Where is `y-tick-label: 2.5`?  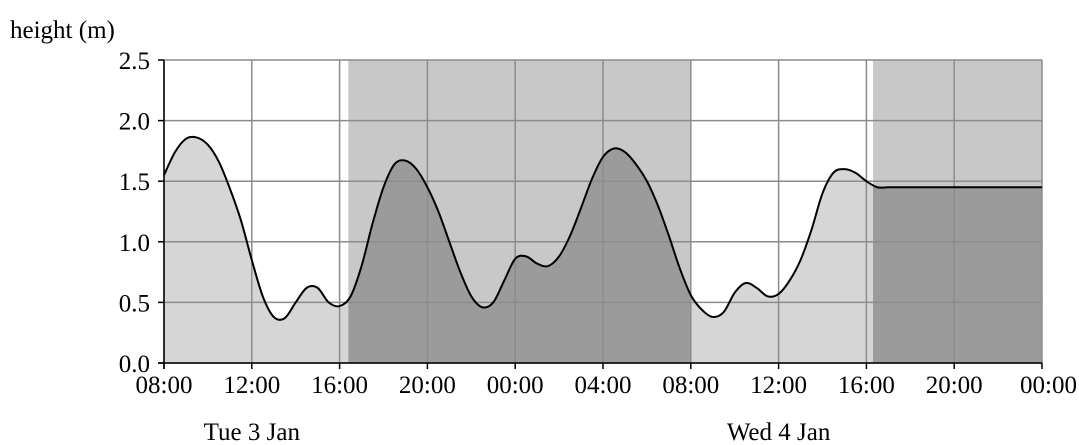 y-tick-label: 2.5 is located at coordinates (134, 61).